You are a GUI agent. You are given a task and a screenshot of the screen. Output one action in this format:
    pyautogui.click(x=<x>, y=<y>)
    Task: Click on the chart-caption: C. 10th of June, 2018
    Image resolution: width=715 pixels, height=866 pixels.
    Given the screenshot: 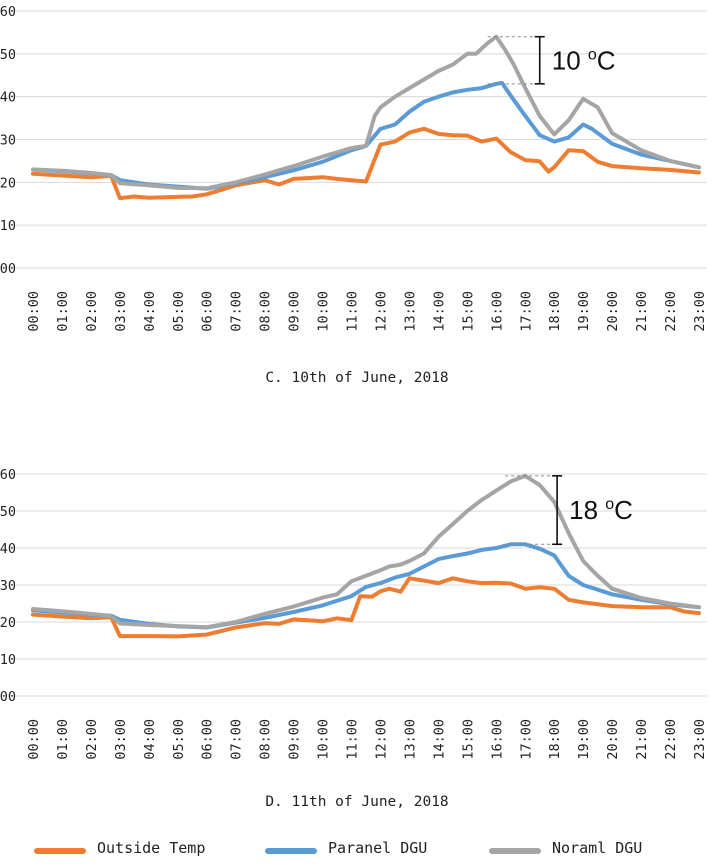 What is the action you would take?
    pyautogui.click(x=356, y=378)
    